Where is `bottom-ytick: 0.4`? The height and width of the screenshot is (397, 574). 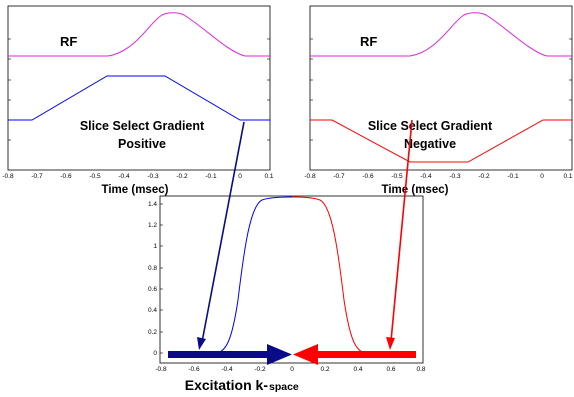
bottom-ytick: 0.4 is located at coordinates (152, 310).